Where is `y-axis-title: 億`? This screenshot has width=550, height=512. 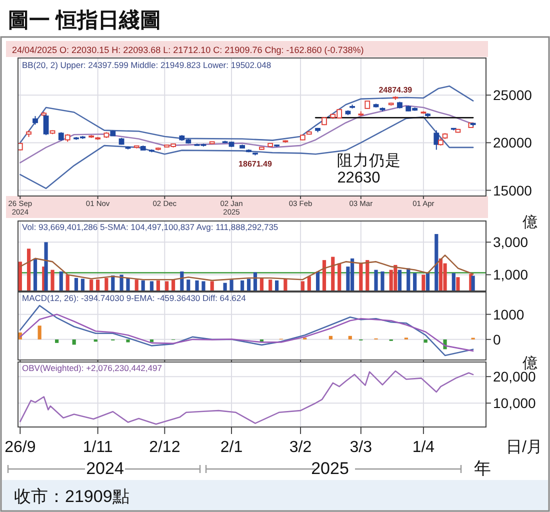
y-axis-title: 億 is located at coordinates (530, 222).